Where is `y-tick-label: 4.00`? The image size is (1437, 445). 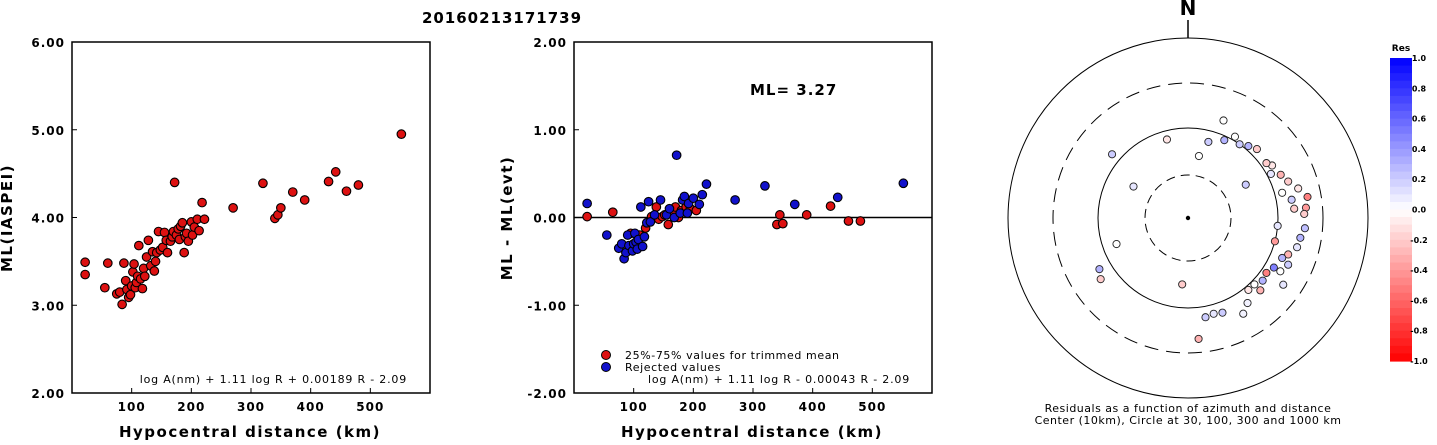
y-tick-label: 4.00 is located at coordinates (48, 219).